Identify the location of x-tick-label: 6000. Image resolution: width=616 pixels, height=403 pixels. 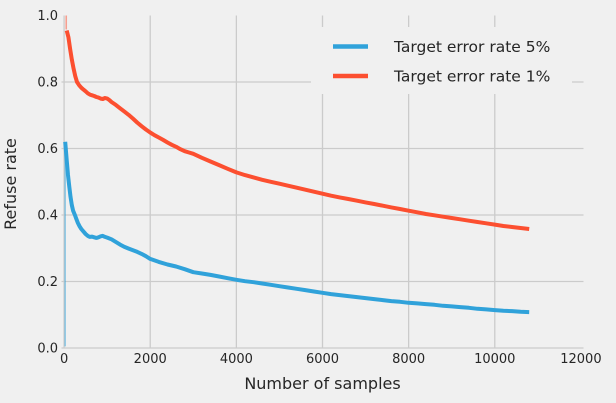
(322, 359).